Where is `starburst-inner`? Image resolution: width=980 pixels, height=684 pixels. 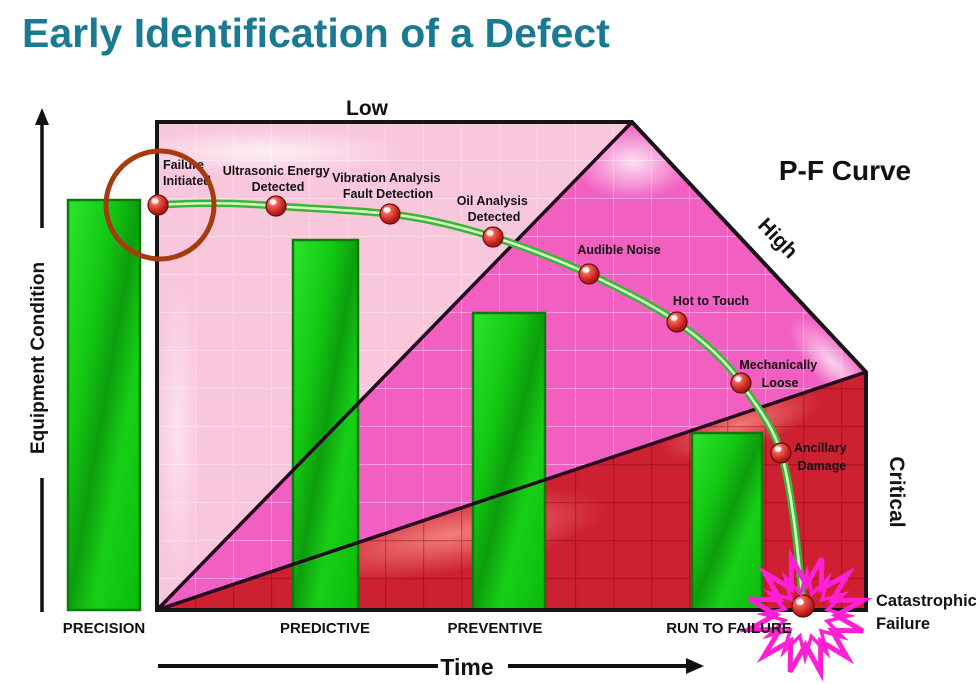 starburst-inner is located at coordinates (806, 615).